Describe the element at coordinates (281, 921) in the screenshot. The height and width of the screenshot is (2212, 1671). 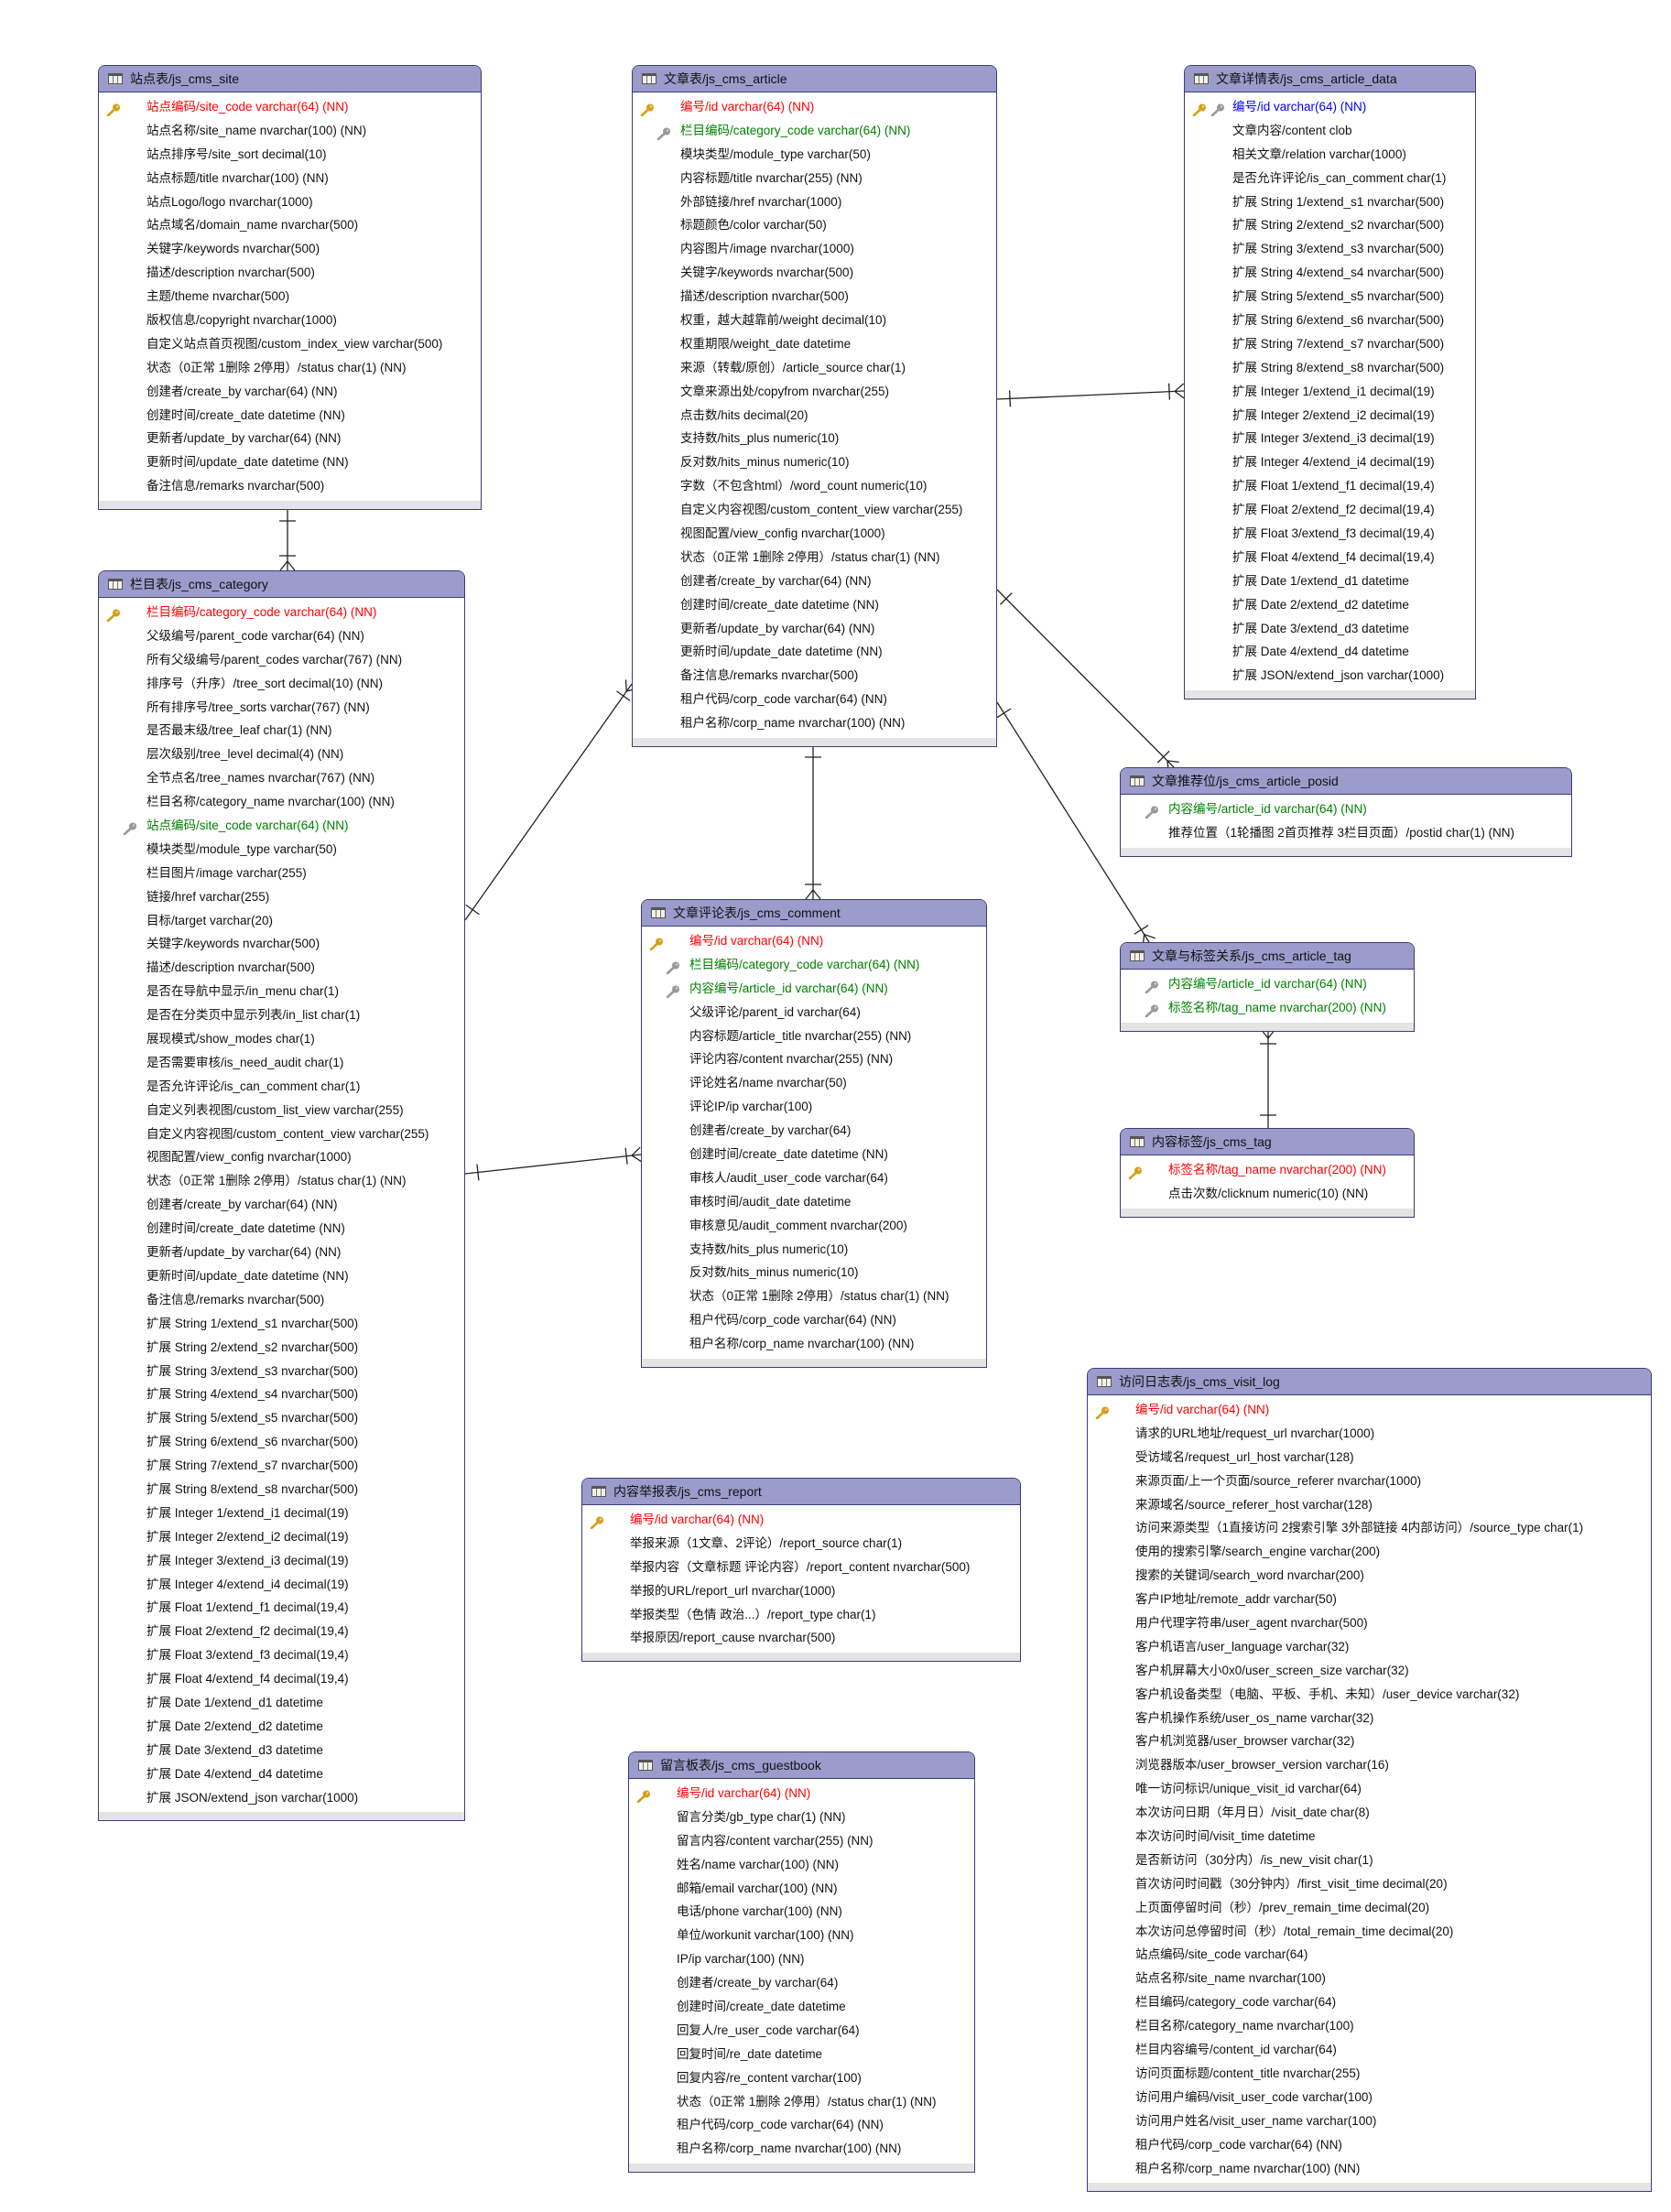
I see `table-field: 目标/target varchar(20)` at that location.